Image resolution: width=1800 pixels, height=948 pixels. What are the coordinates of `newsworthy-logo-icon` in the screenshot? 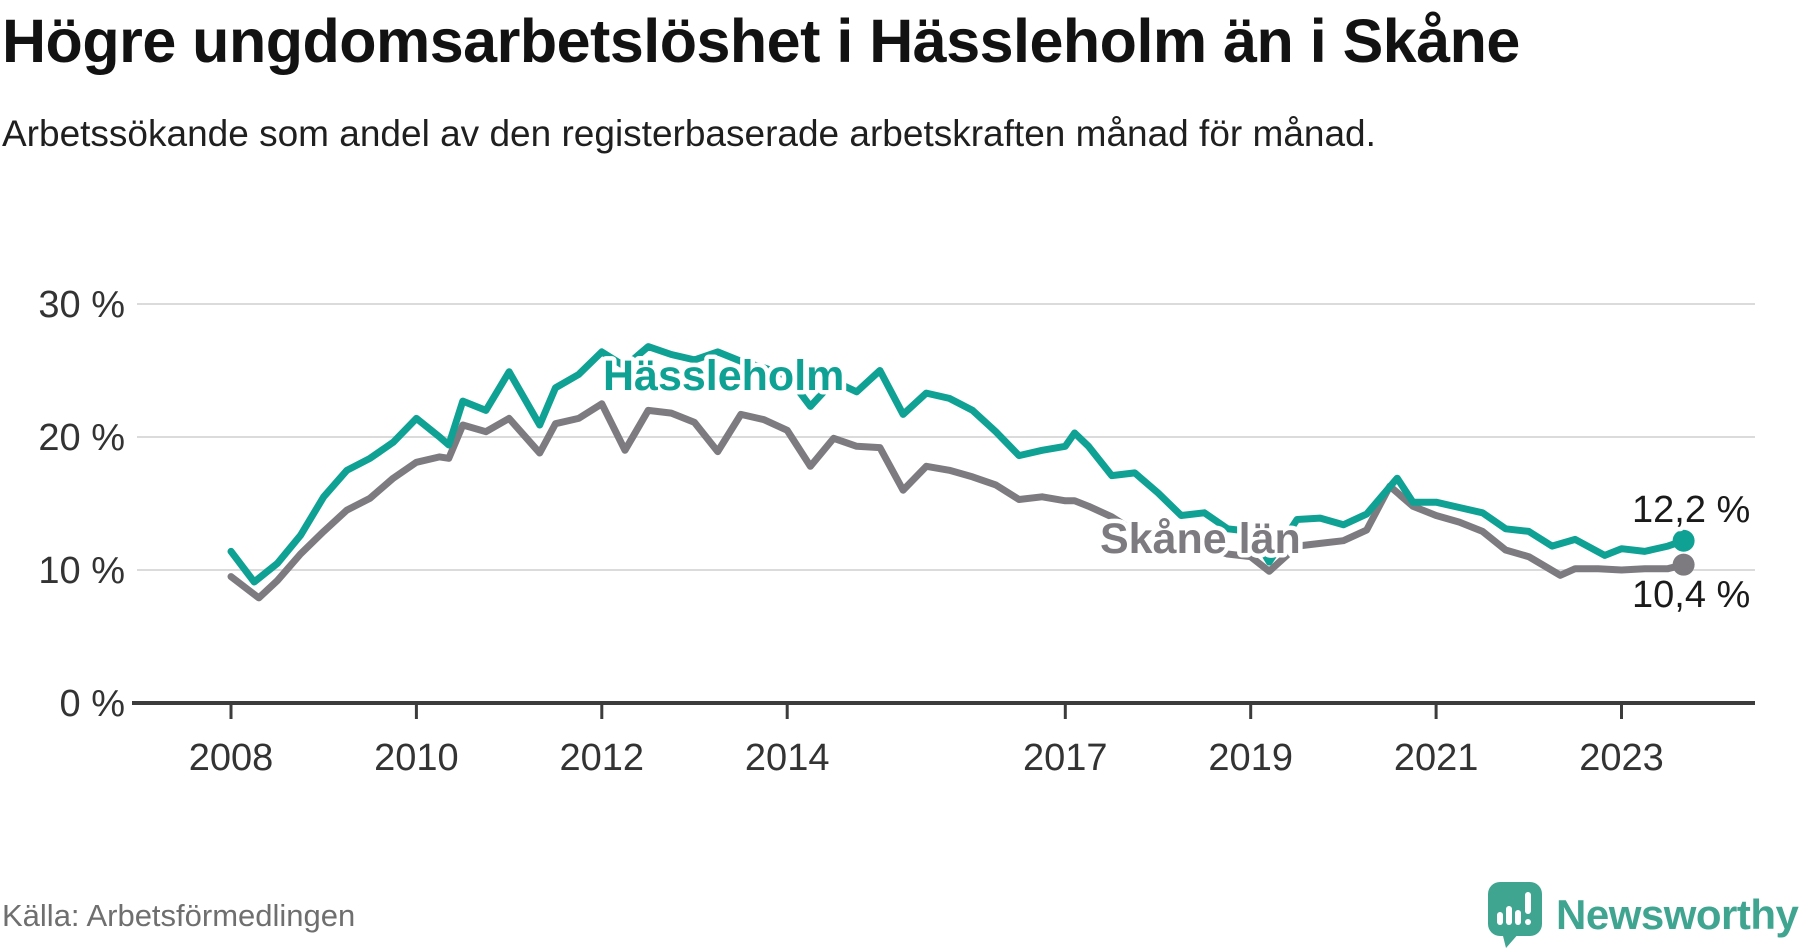 It's located at (1515, 915).